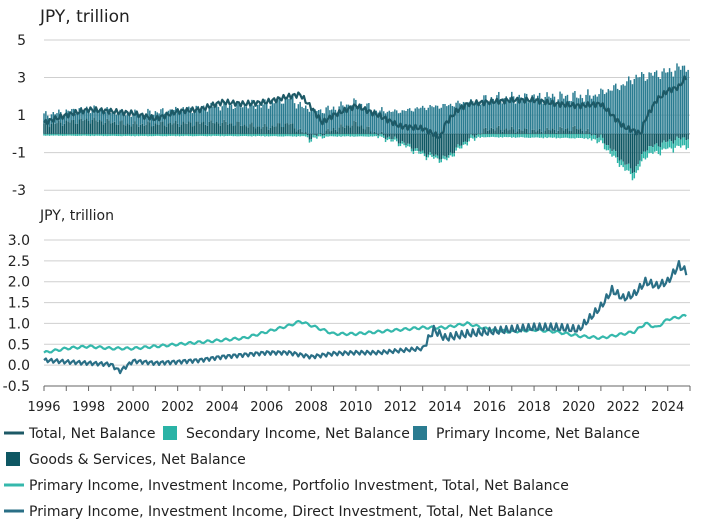 The image size is (720, 526). Describe the element at coordinates (366, 145) in the screenshot. I see `goods-services-bars` at that location.